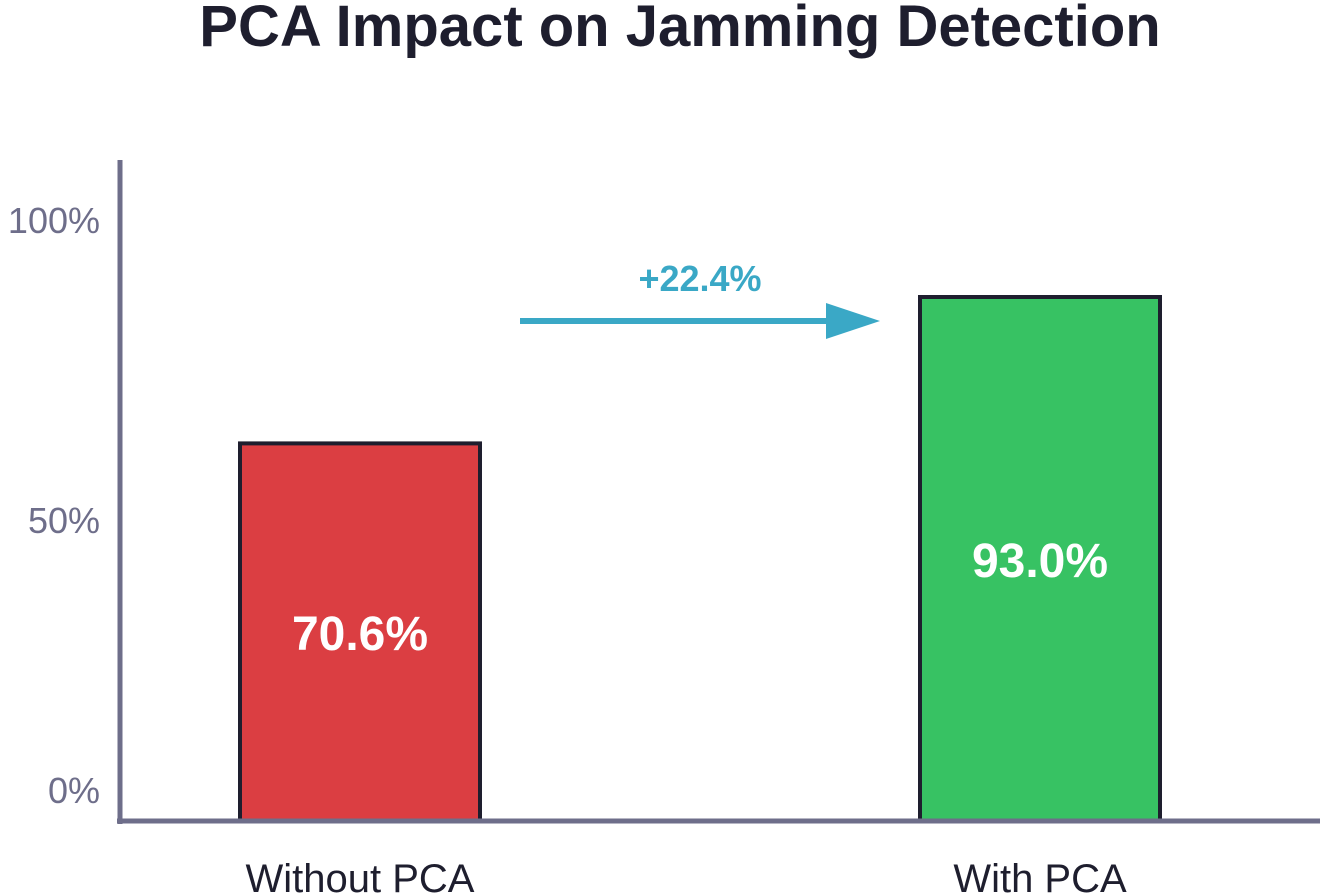 The width and height of the screenshot is (1320, 893). I want to click on x-category-label: Without PCA, so click(360, 875).